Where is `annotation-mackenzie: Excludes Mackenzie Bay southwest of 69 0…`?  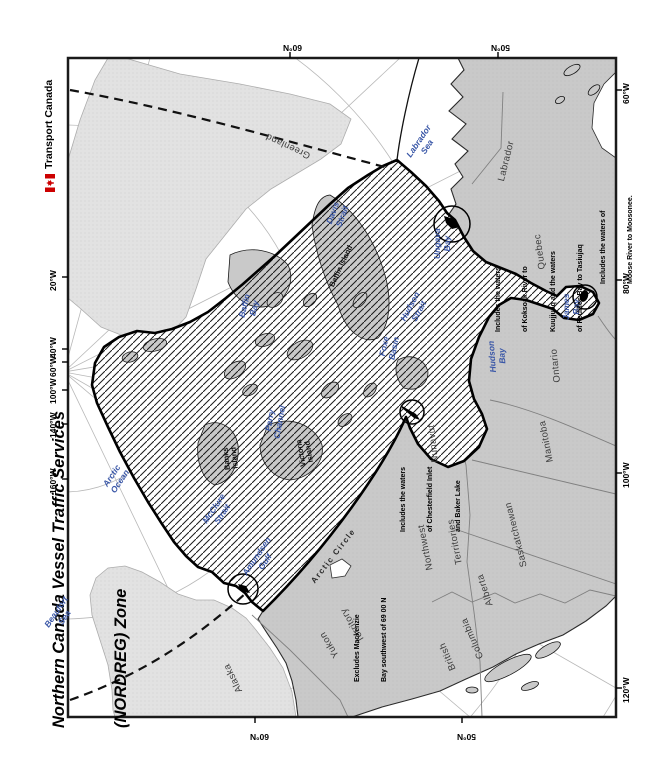
annotation-mackenzie: Excludes Mackenzie Bay southwest of 69 0… is located at coordinates (371, 639).